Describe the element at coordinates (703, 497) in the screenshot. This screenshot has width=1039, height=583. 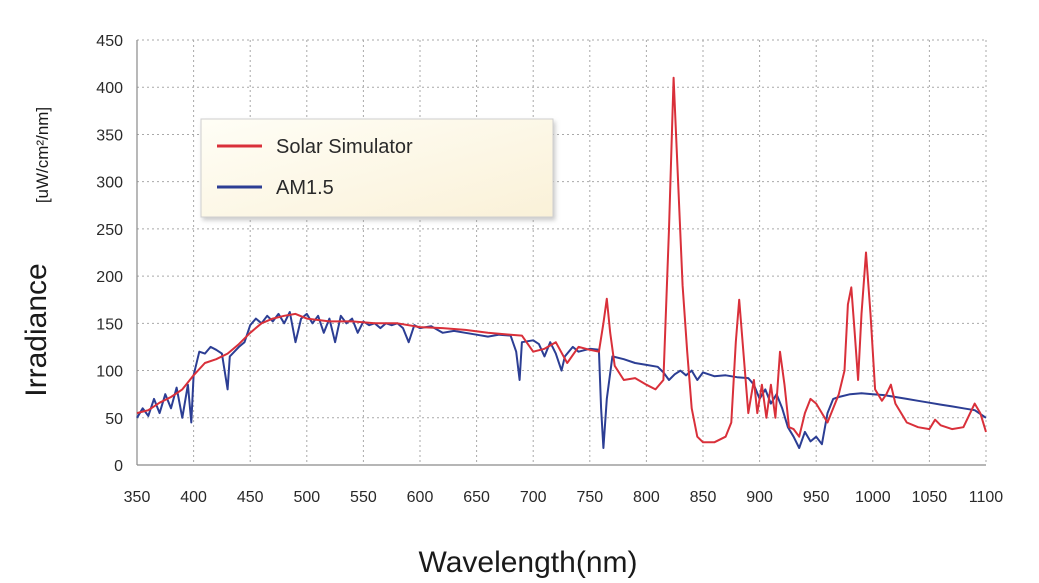
I see `x-tick-label-850: 850` at that location.